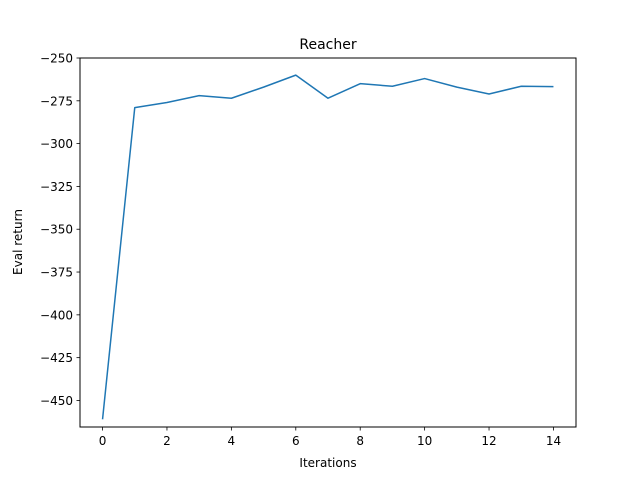 The image size is (640, 480). I want to click on x-axis: 0 2 4 6 8 10 12 14, so click(330, 437).